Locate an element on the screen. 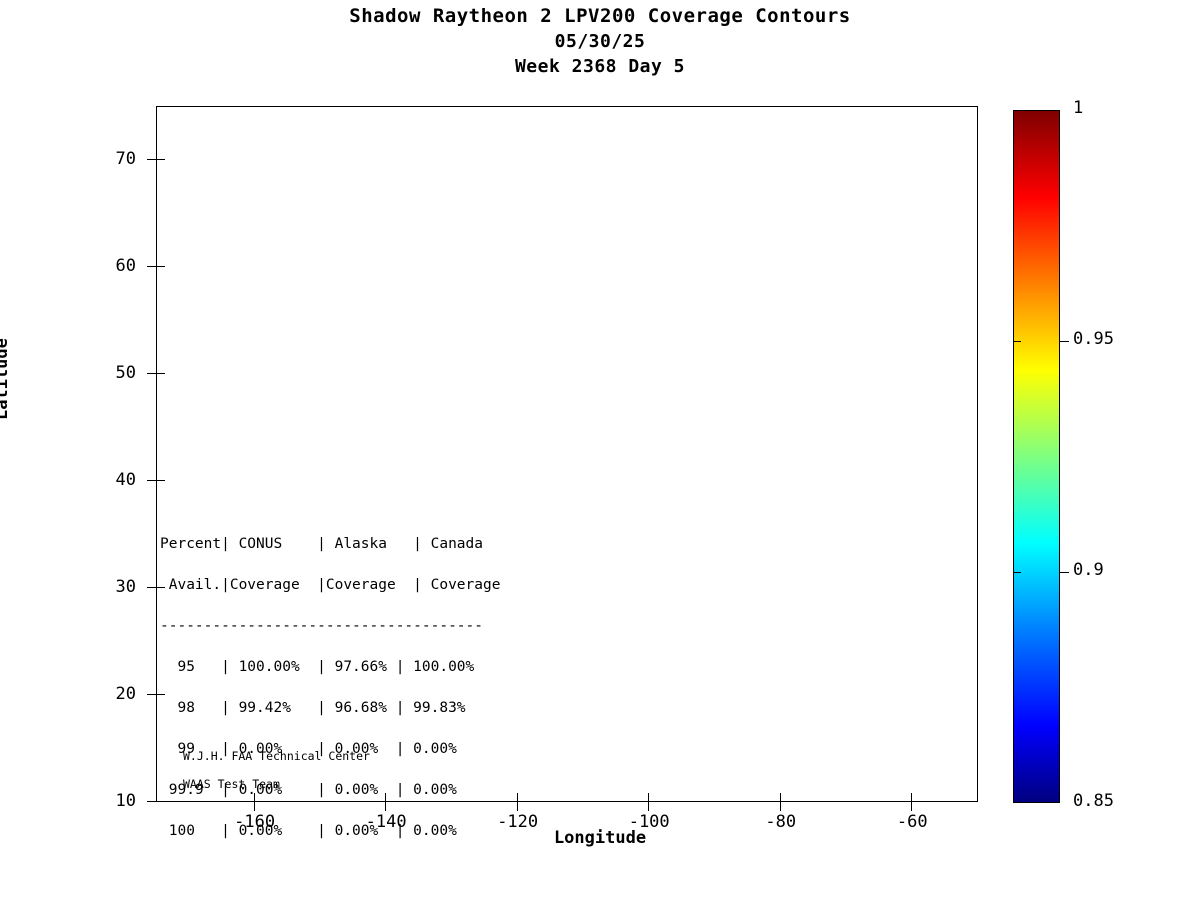 This screenshot has width=1200, height=900. x-axis-title: Longitude is located at coordinates (600, 838).